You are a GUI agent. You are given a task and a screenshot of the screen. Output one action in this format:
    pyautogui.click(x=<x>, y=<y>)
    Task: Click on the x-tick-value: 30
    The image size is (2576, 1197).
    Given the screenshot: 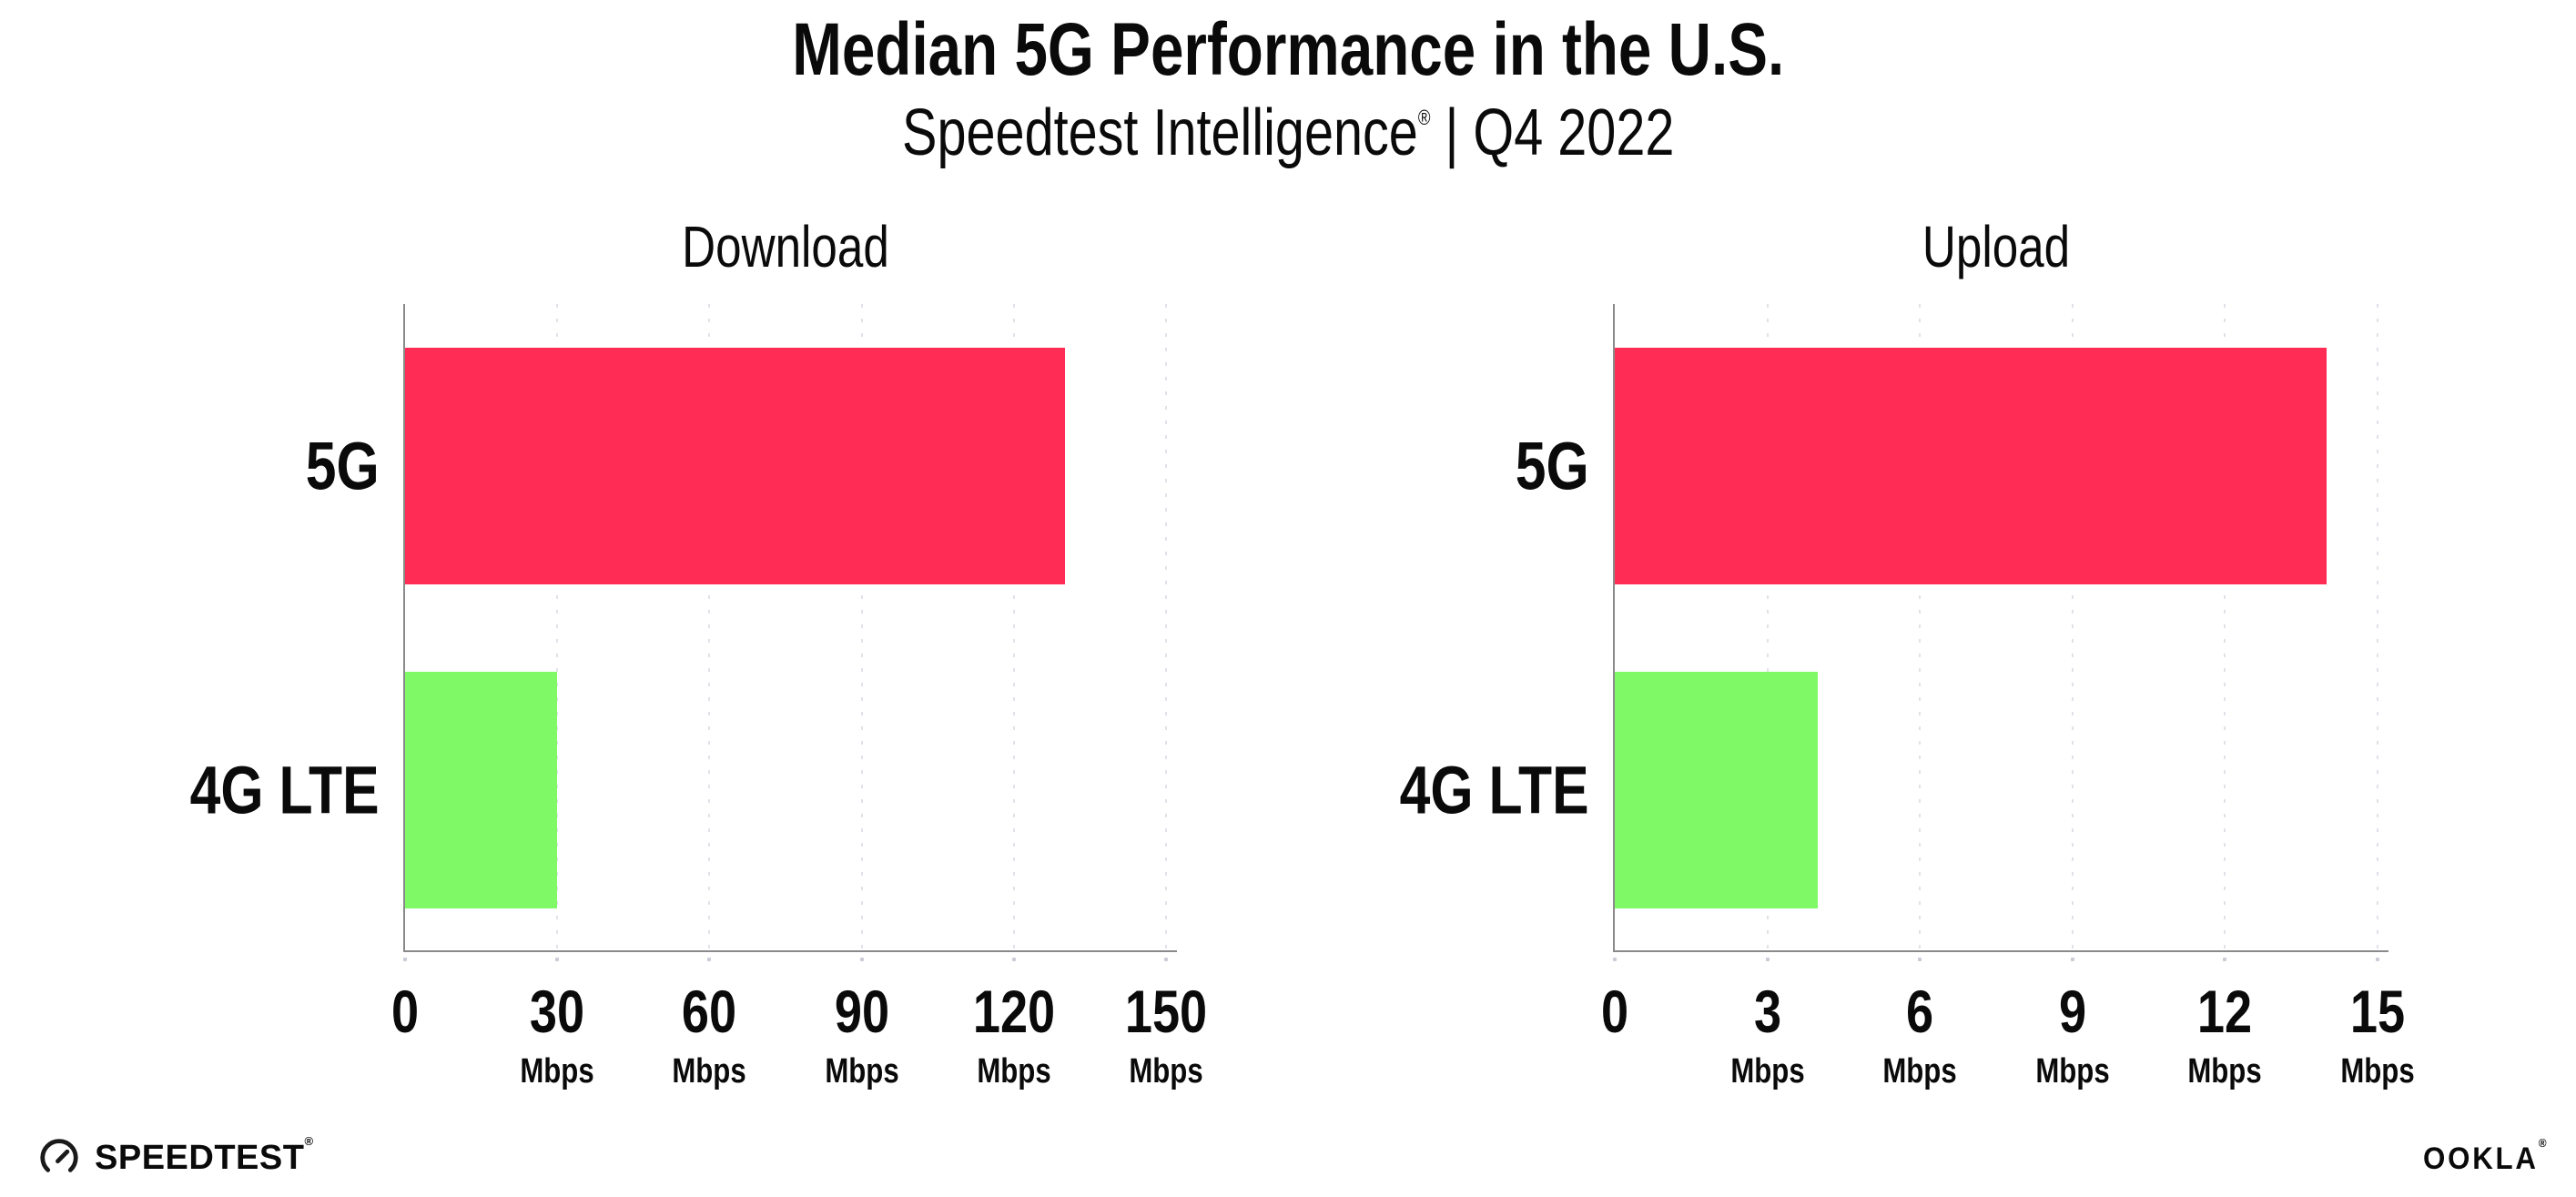 What is the action you would take?
    pyautogui.click(x=557, y=1011)
    